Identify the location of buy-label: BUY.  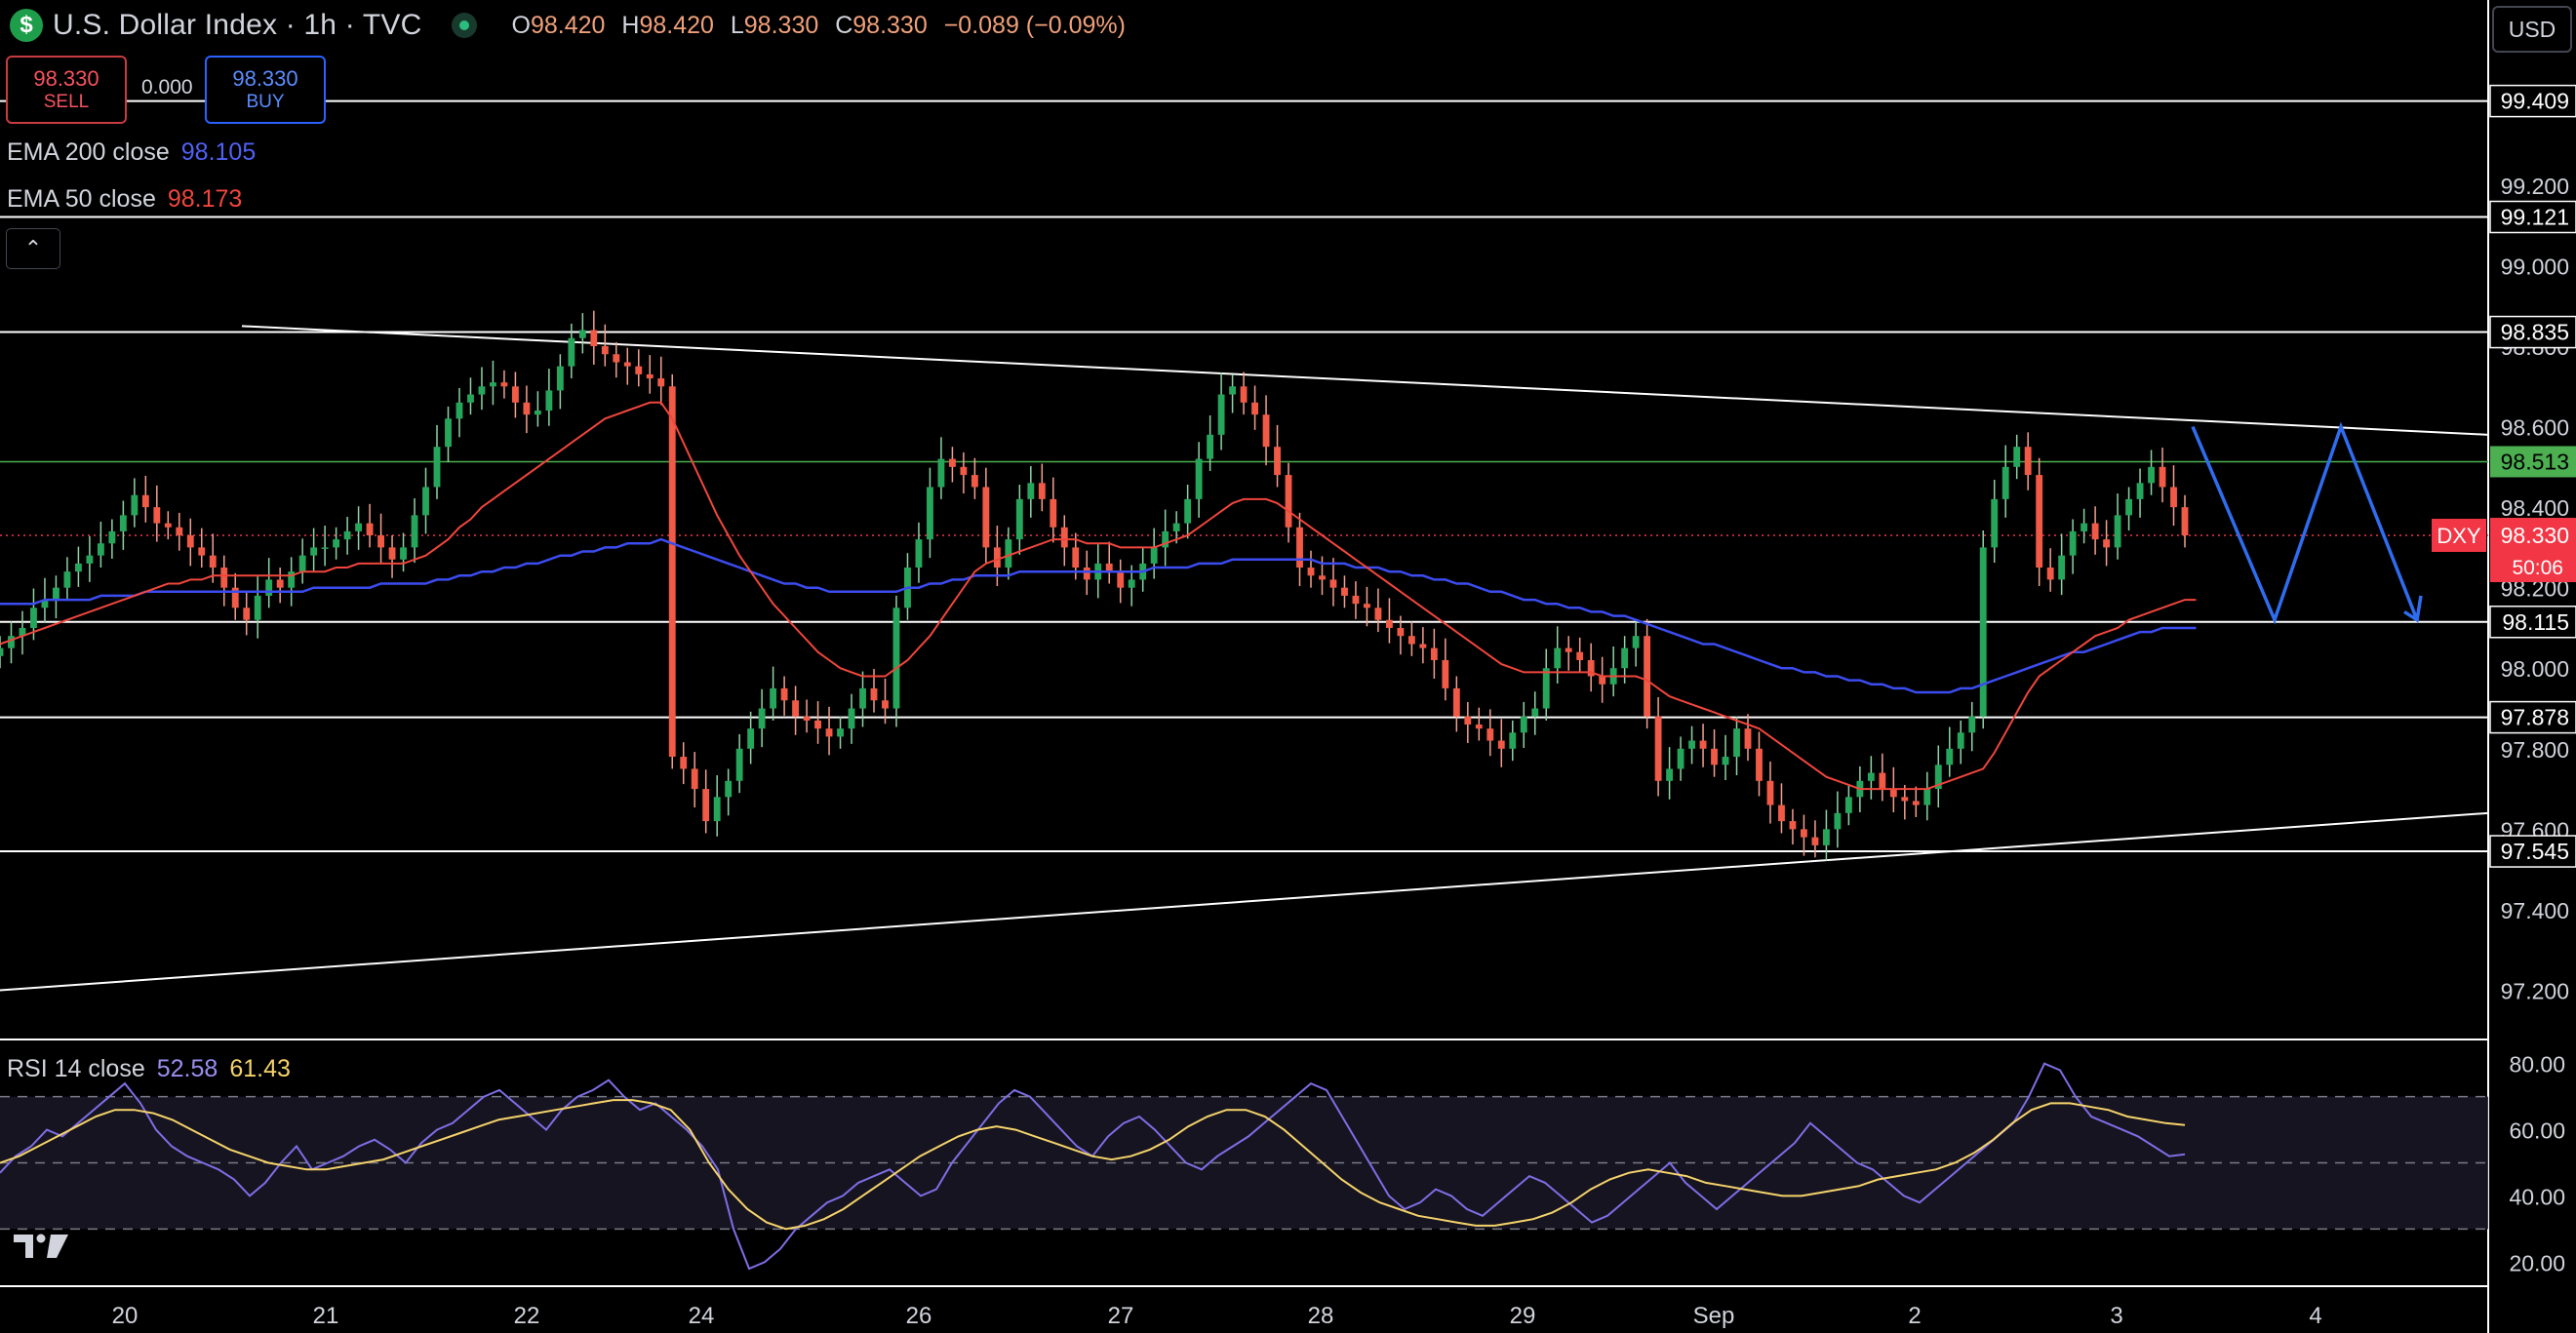
(265, 102).